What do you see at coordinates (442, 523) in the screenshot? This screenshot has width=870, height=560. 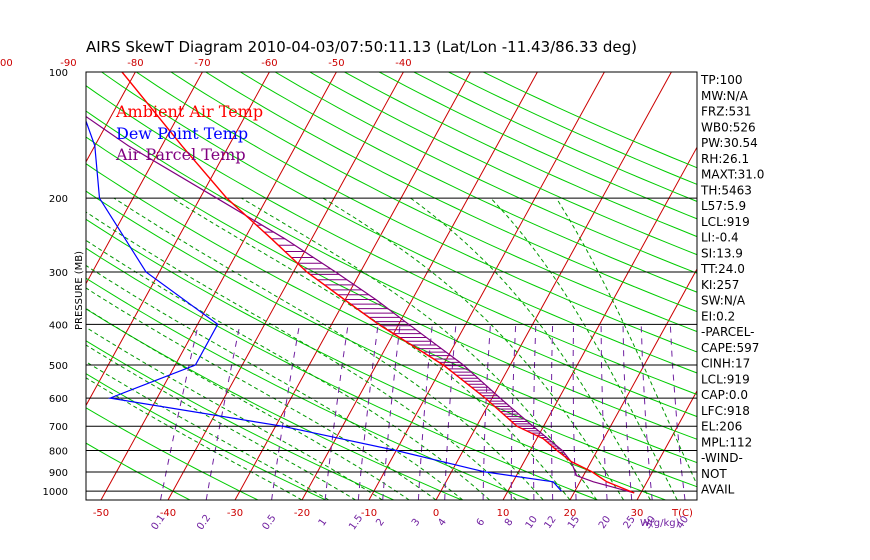 I see `mixing-ratio-tick-label: 4` at bounding box center [442, 523].